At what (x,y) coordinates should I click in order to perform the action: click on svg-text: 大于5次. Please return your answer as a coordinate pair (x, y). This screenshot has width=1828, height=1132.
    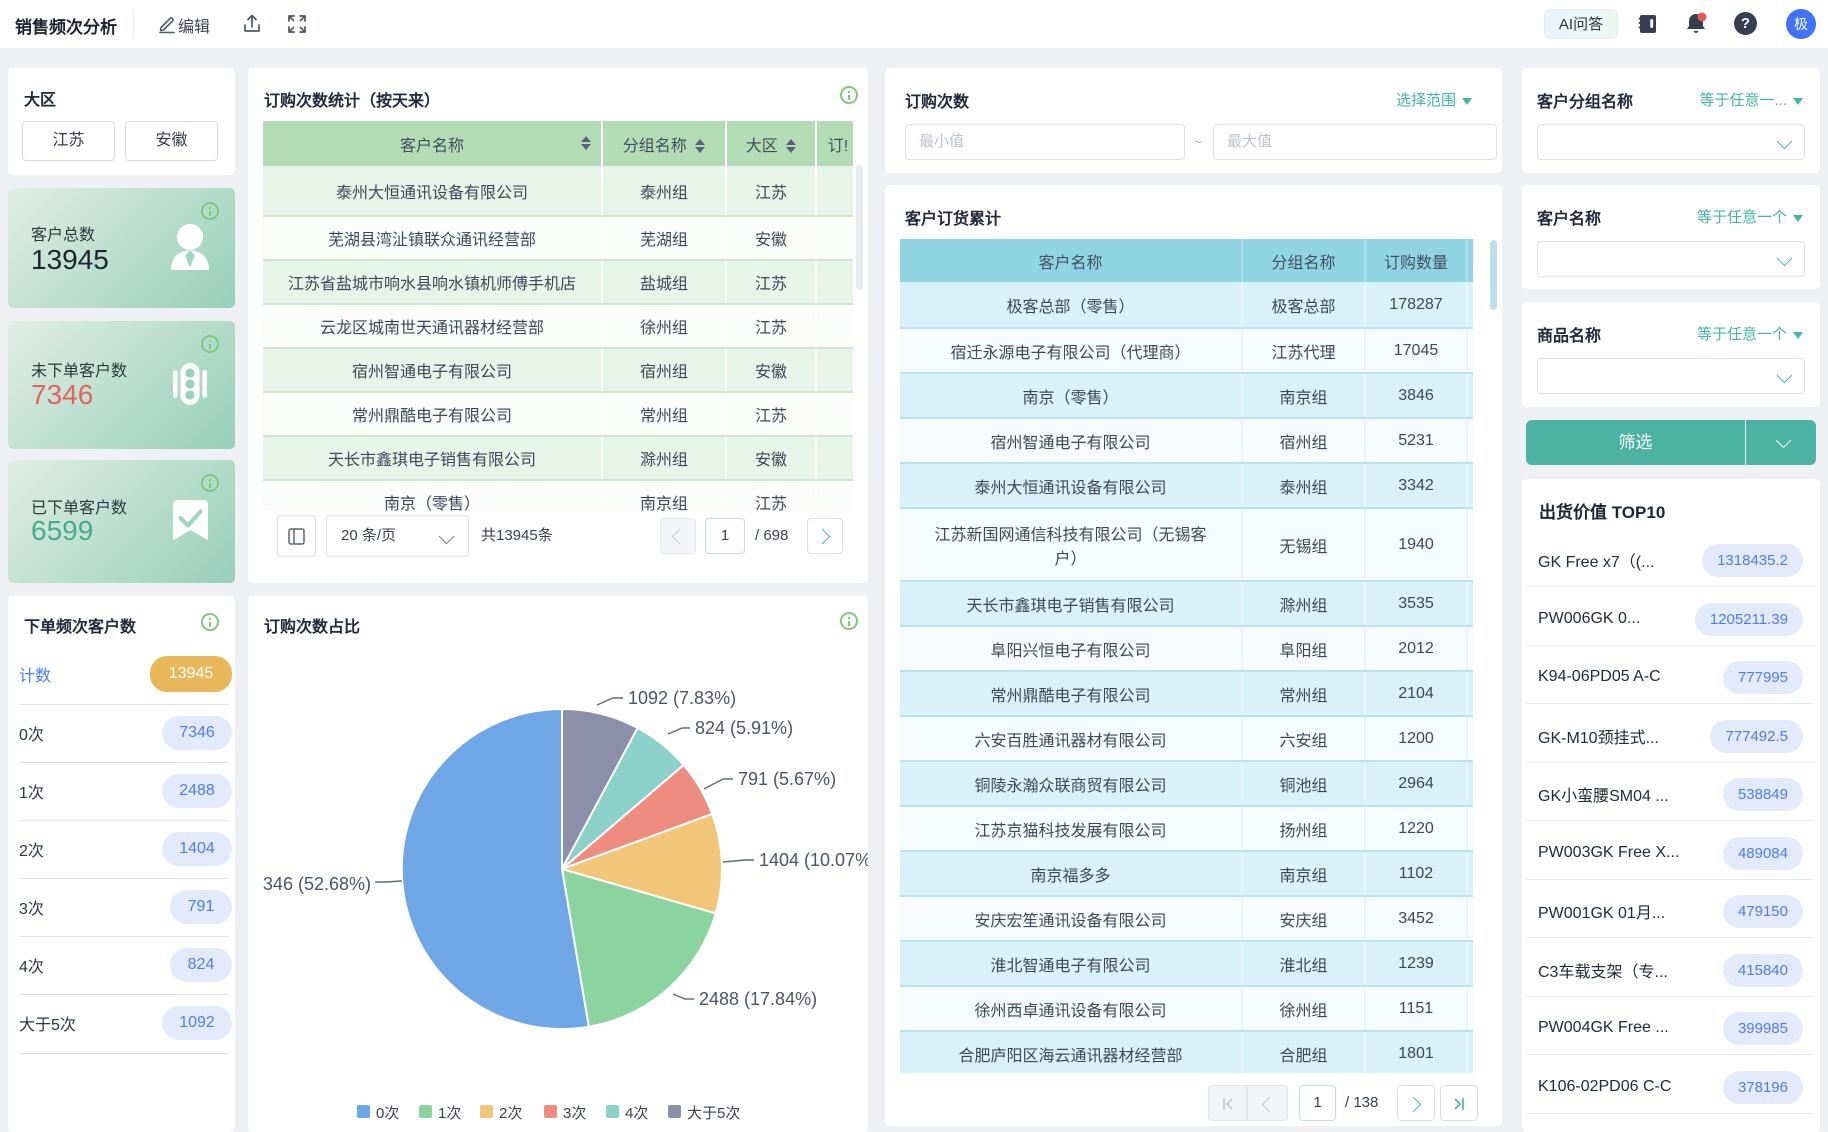
    Looking at the image, I should click on (713, 1113).